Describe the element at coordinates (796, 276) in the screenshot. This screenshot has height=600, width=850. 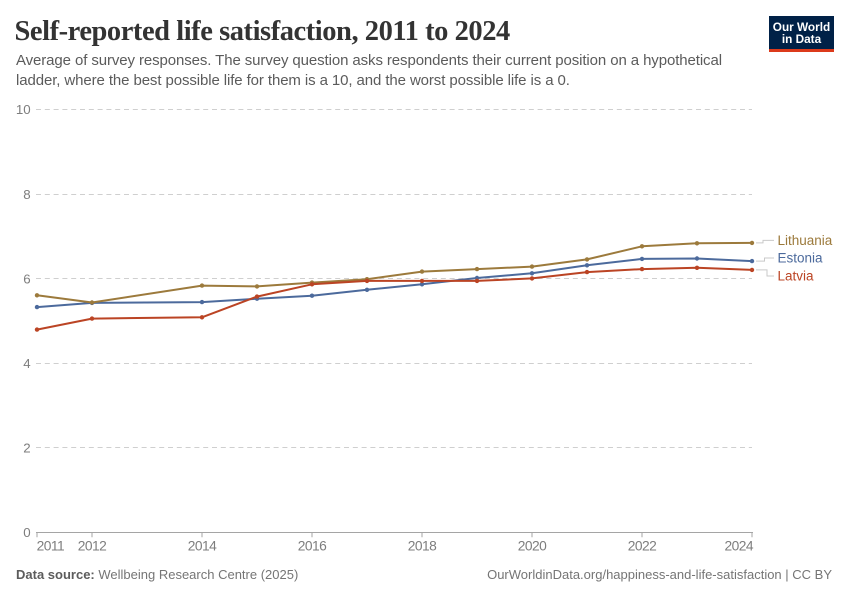
I see `svg-text: Latvia` at that location.